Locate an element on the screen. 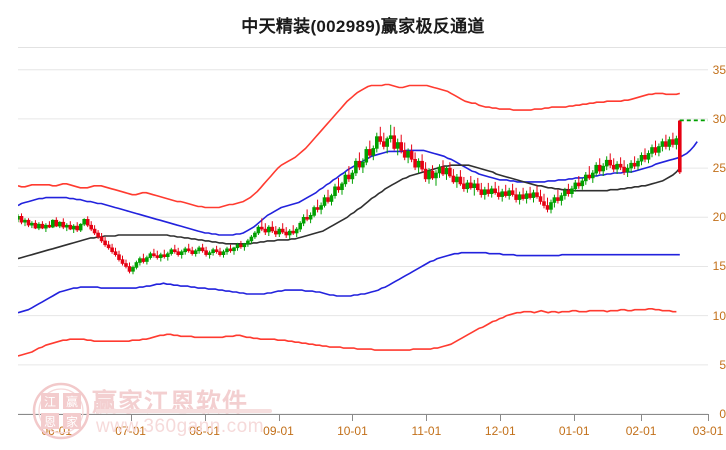 This screenshot has height=450, width=726. x-axis-tick-label: 10-01 is located at coordinates (352, 431).